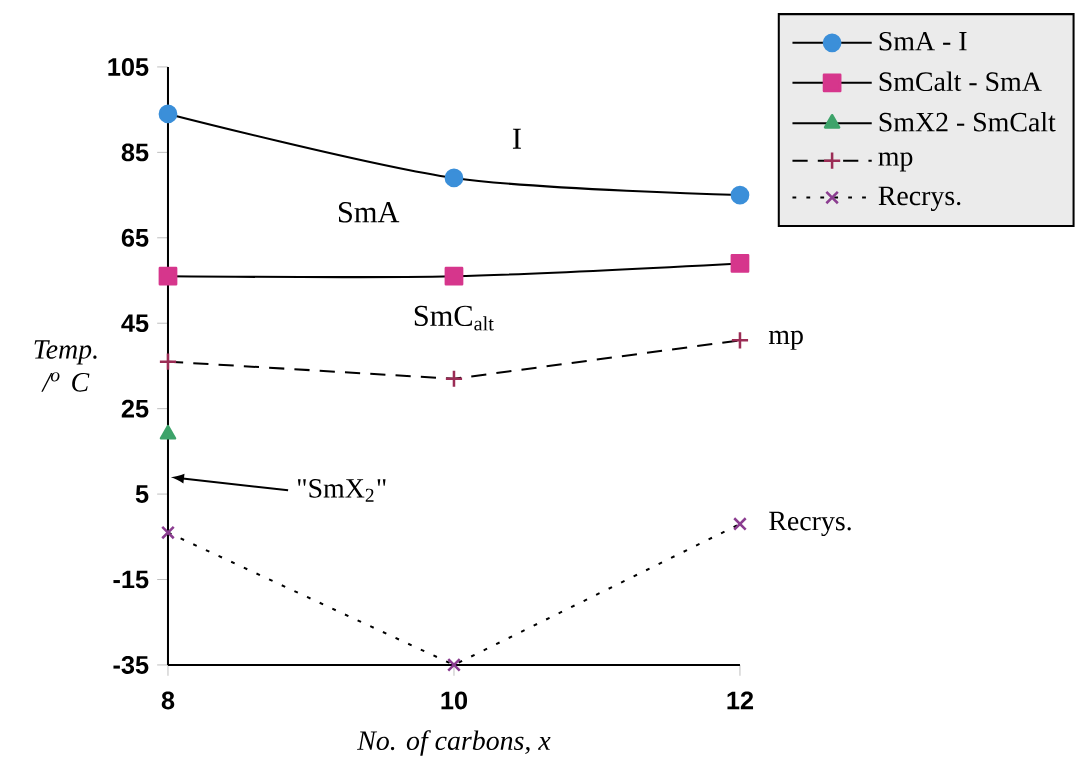 This screenshot has height=764, width=1081. What do you see at coordinates (142, 494) in the screenshot?
I see `y-tick-label: 5` at bounding box center [142, 494].